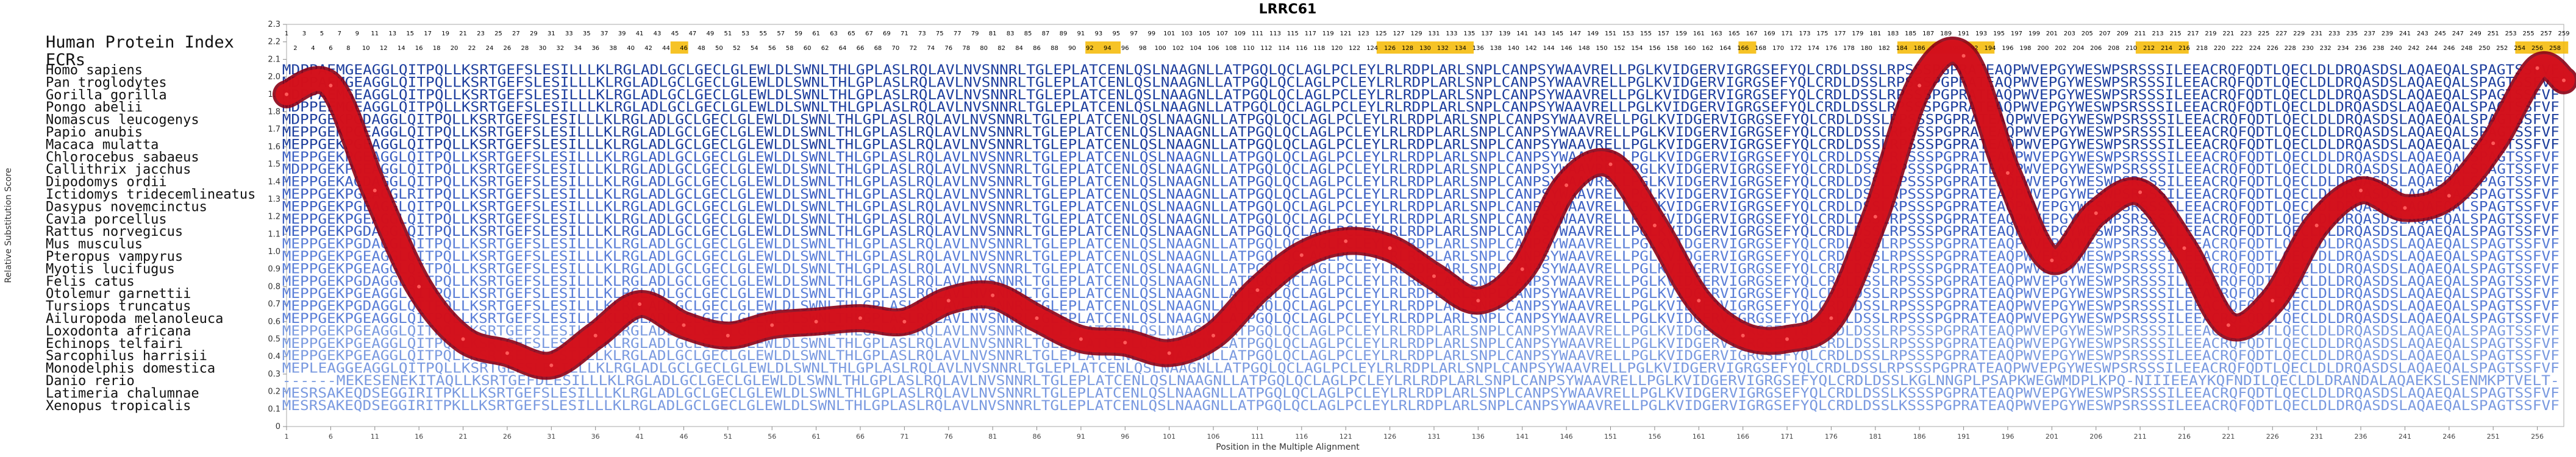 The height and width of the screenshot is (457, 2576). Describe the element at coordinates (1310, 33) in the screenshot. I see `protein-index-number: 117` at that location.